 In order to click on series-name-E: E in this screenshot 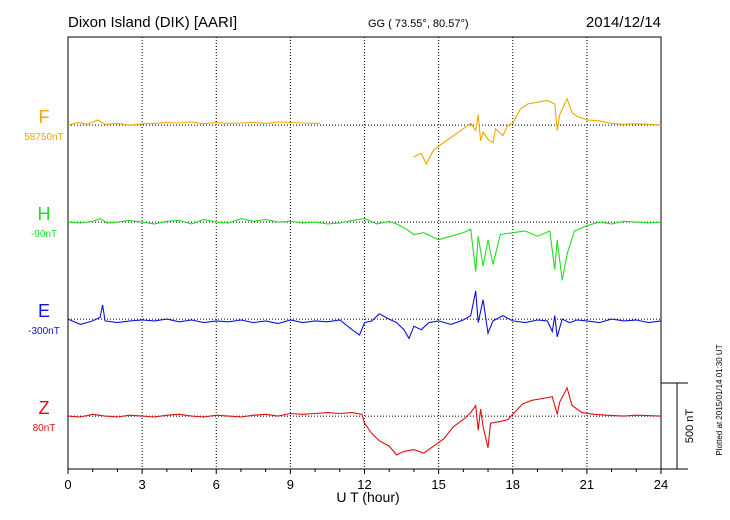, I will do `click(44, 311)`.